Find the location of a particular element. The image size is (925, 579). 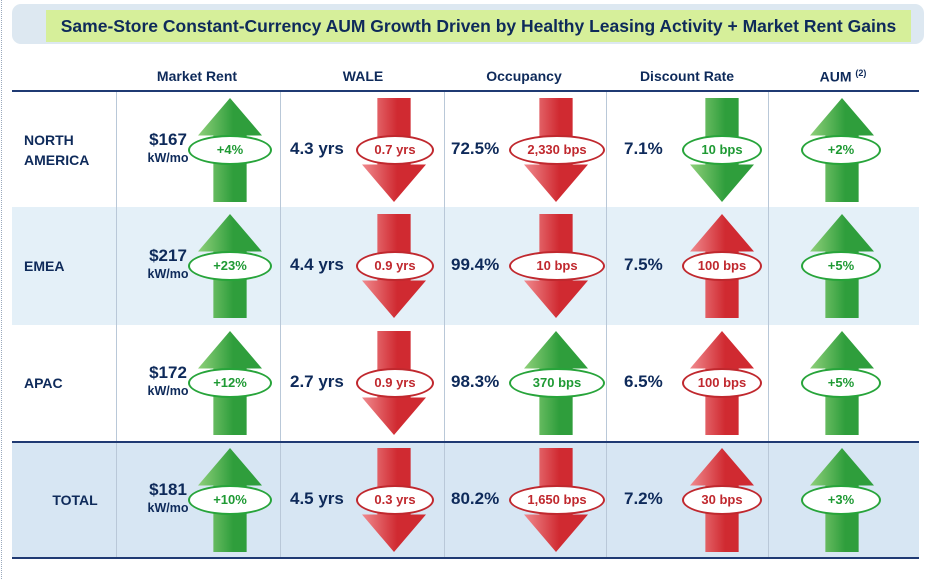

aum-change-badge: +2% is located at coordinates (841, 149).